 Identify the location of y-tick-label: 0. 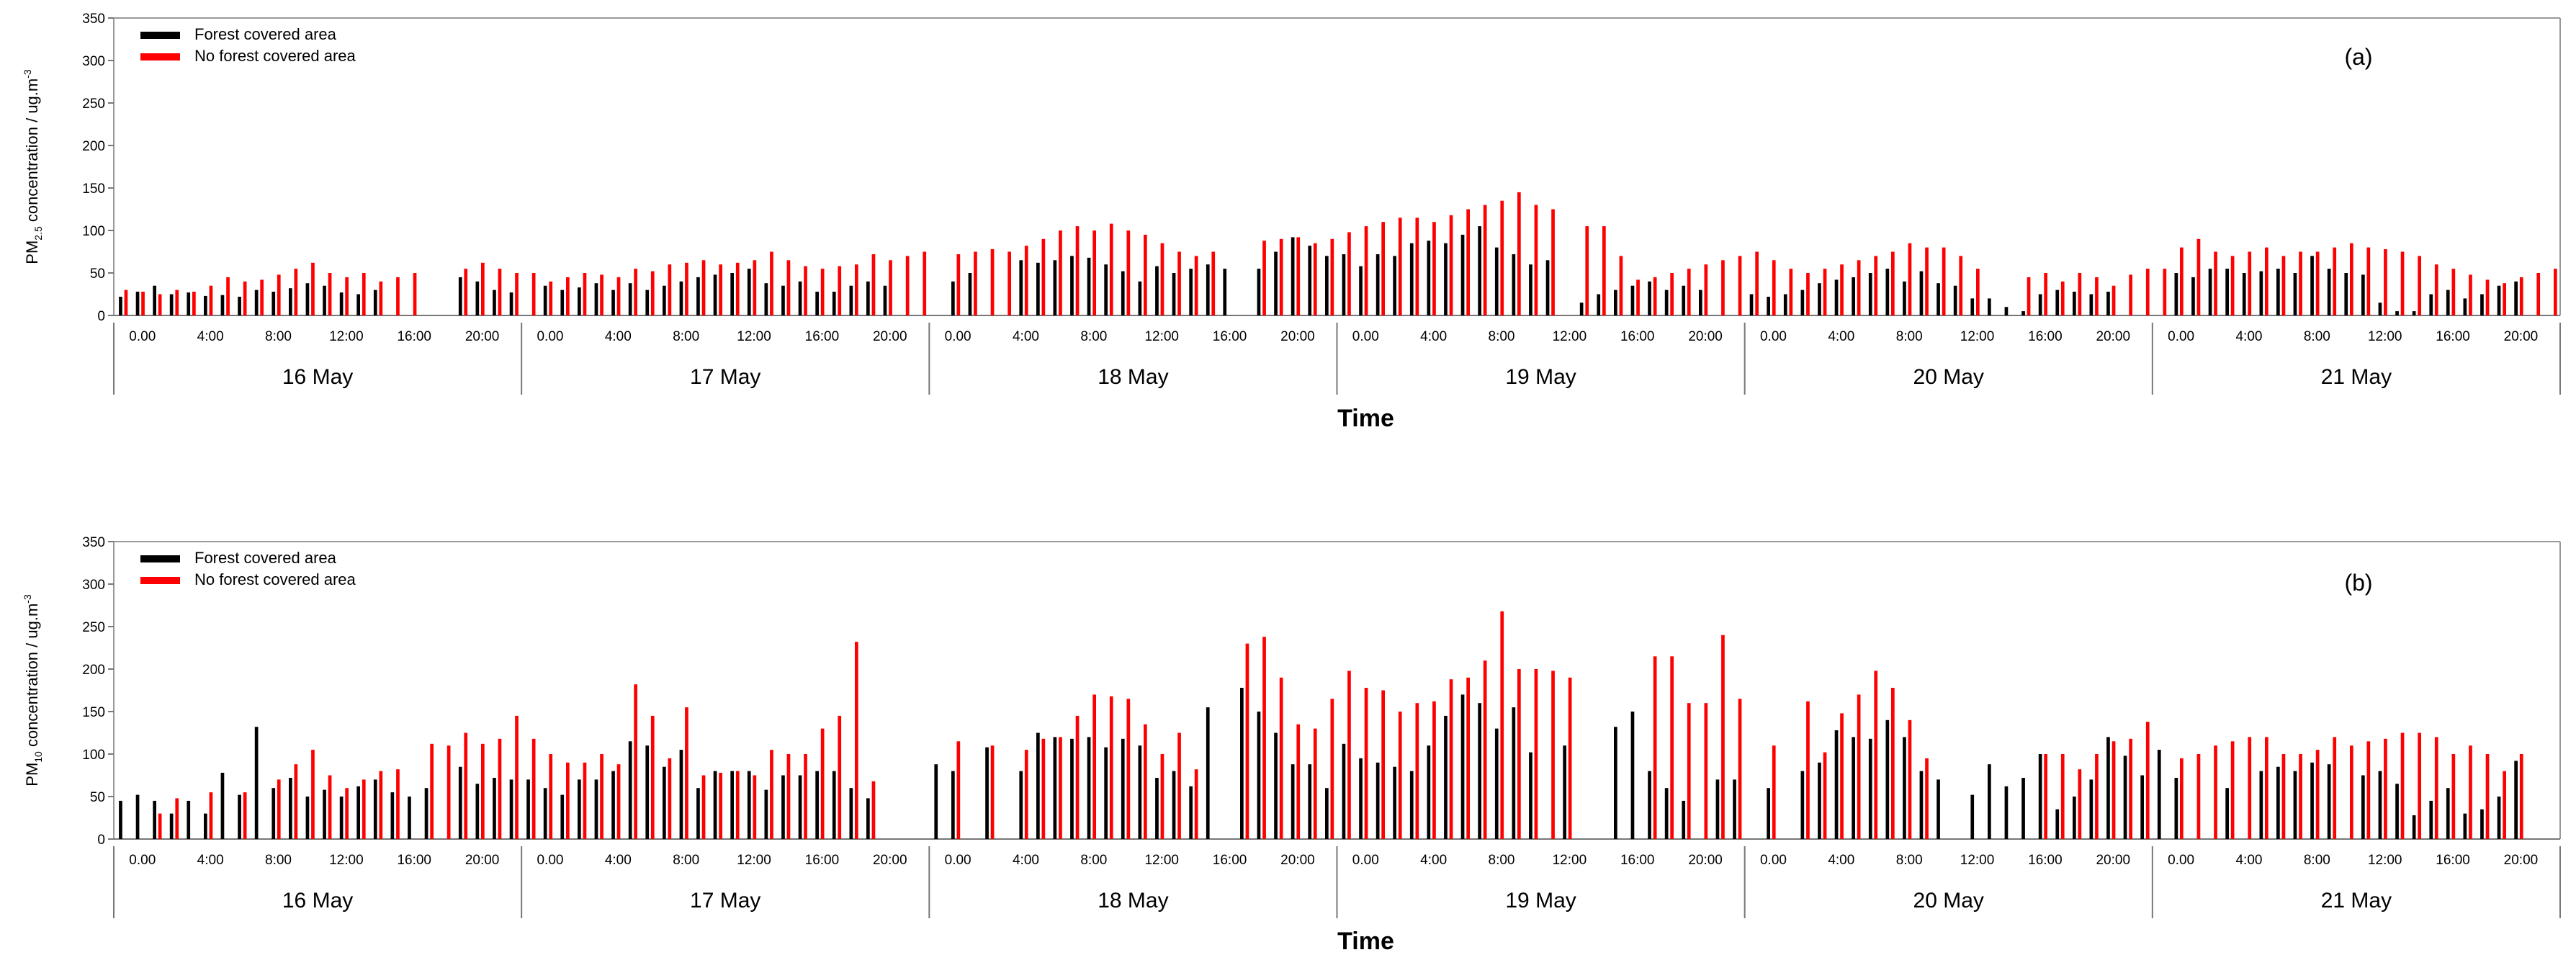
(101, 316).